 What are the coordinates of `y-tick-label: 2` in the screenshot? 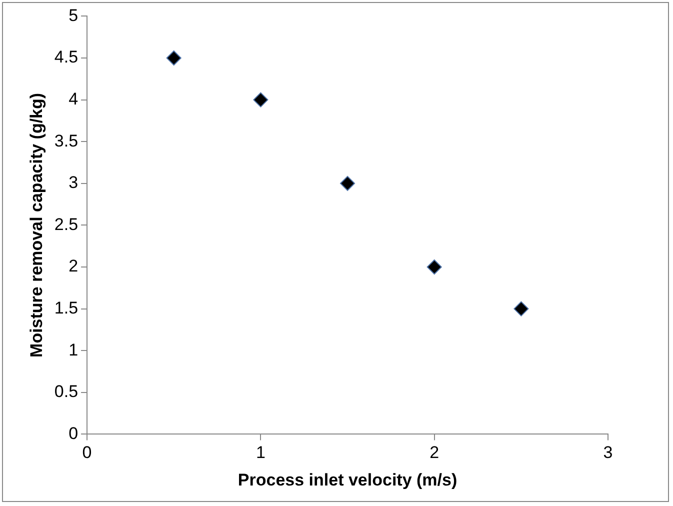 It's located at (73, 266).